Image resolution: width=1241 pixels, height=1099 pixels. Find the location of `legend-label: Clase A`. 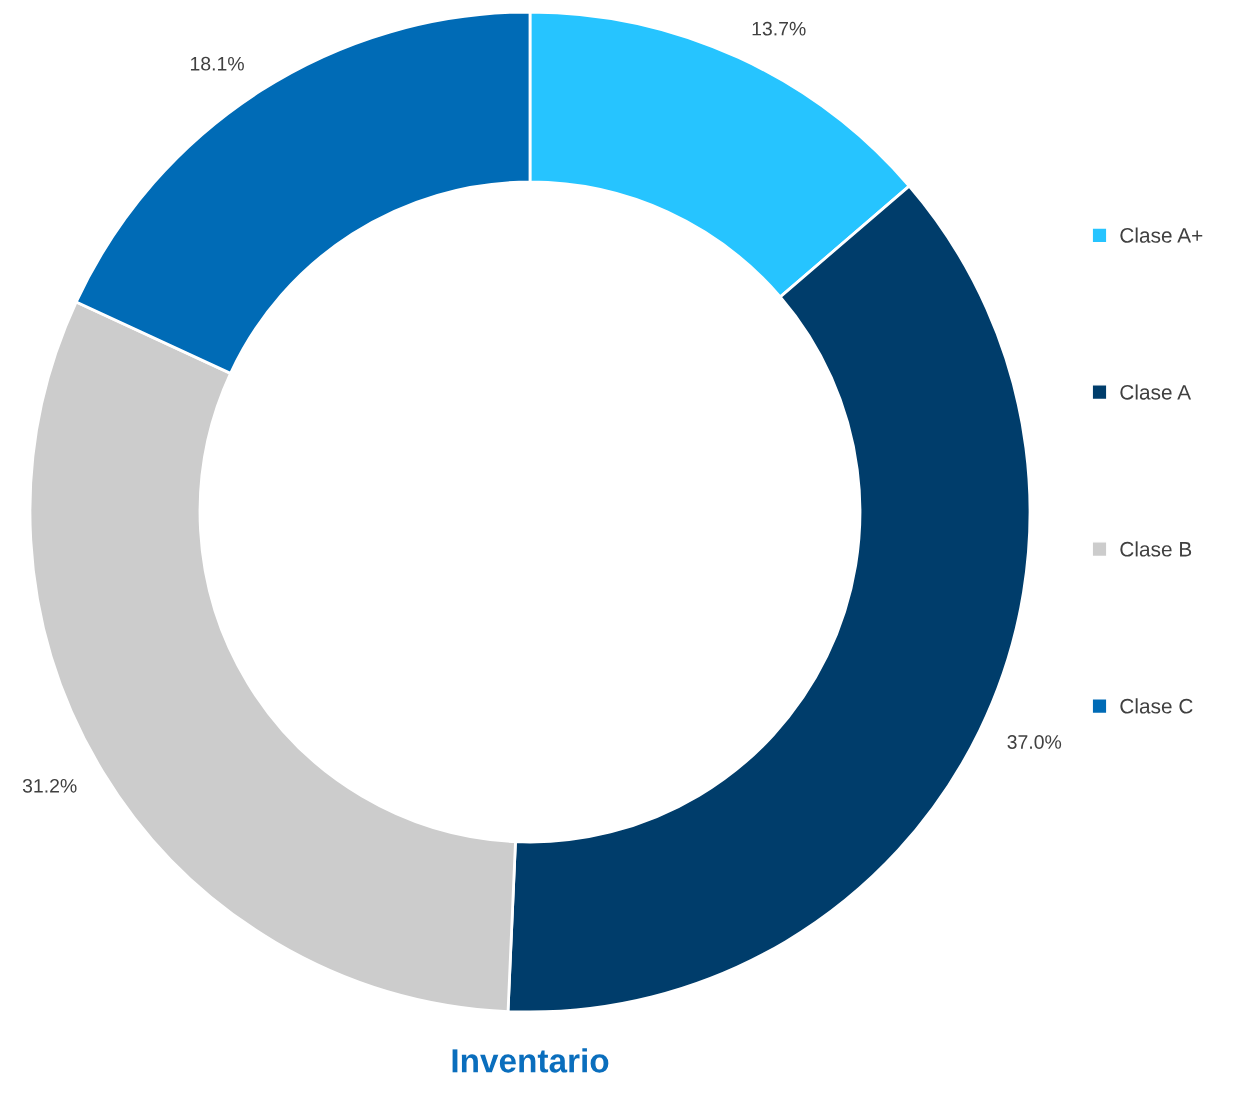

legend-label: Clase A is located at coordinates (1156, 392).